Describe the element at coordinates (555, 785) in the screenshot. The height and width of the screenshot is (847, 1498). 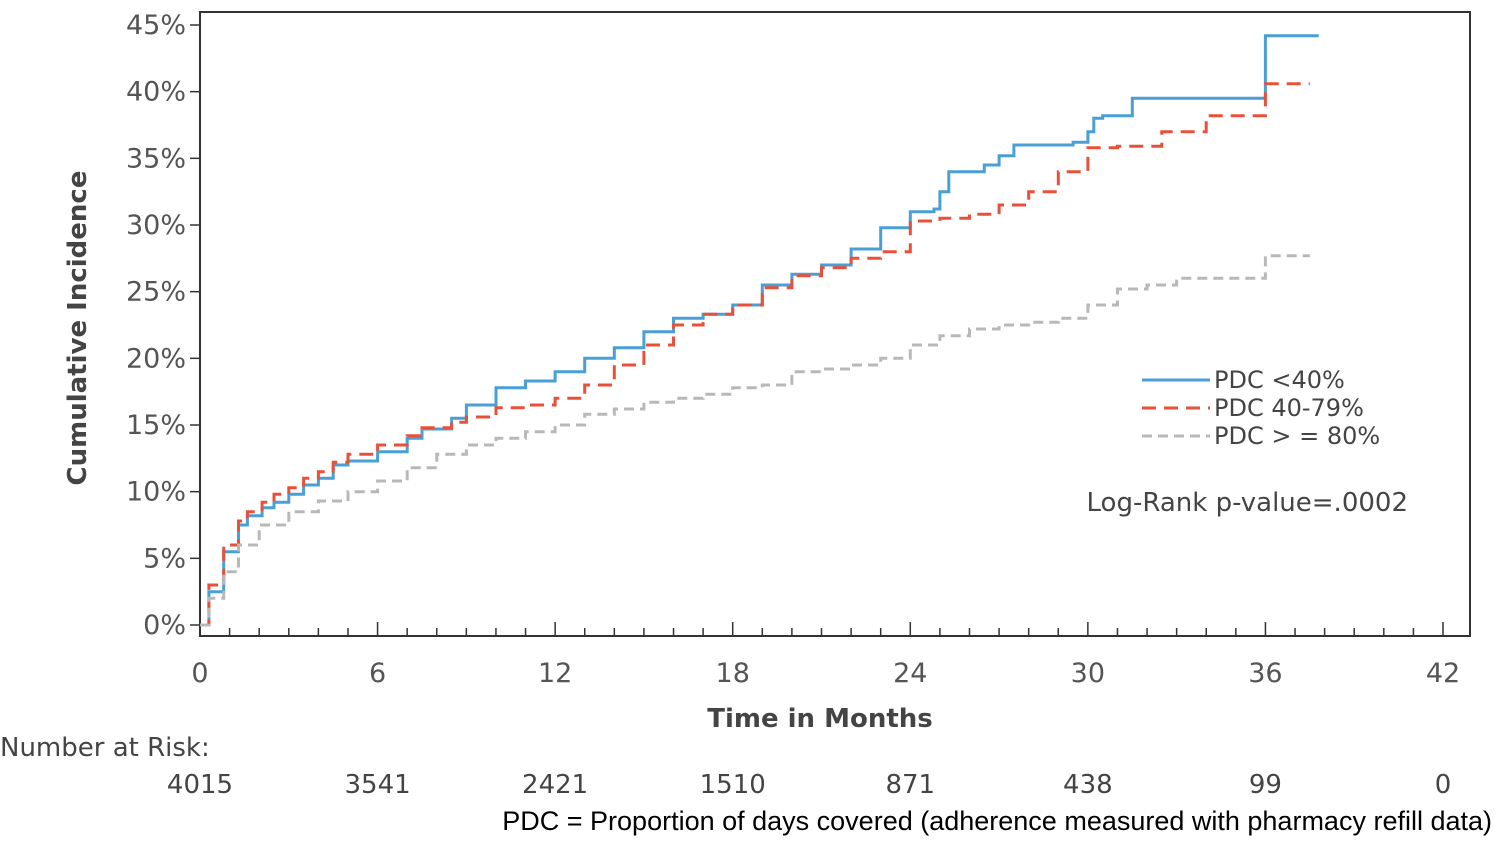
I see `risk-value: 2421` at that location.